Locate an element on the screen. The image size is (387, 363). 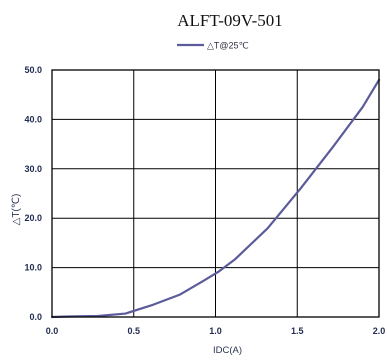
chart-title: ALFT-09V-501 is located at coordinates (229, 20).